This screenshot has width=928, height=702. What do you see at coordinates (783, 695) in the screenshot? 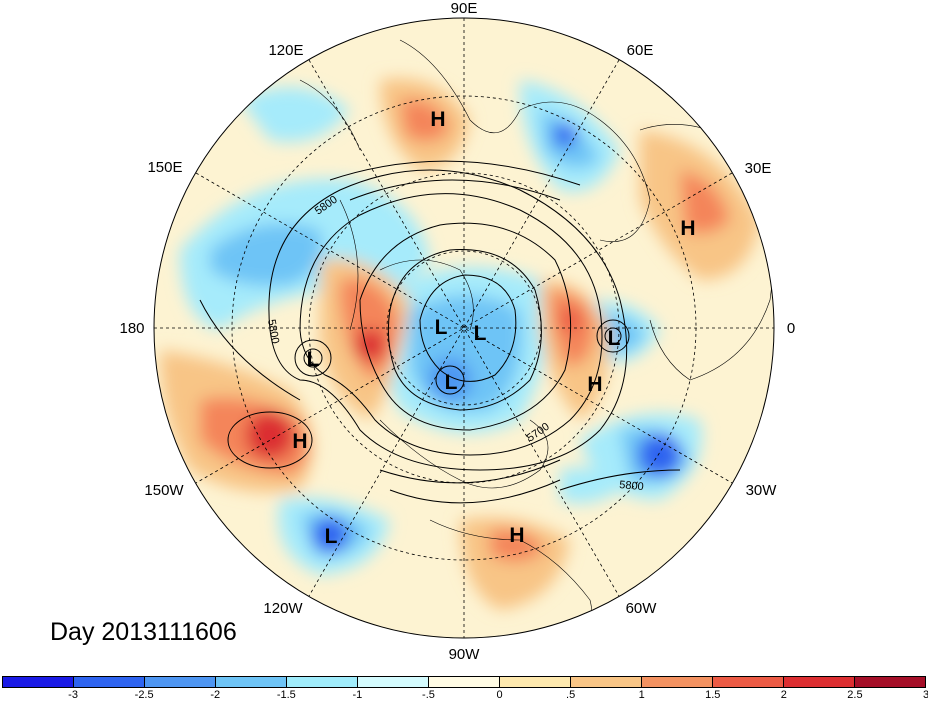
I see `colorbar-tick-label: 2` at bounding box center [783, 695].